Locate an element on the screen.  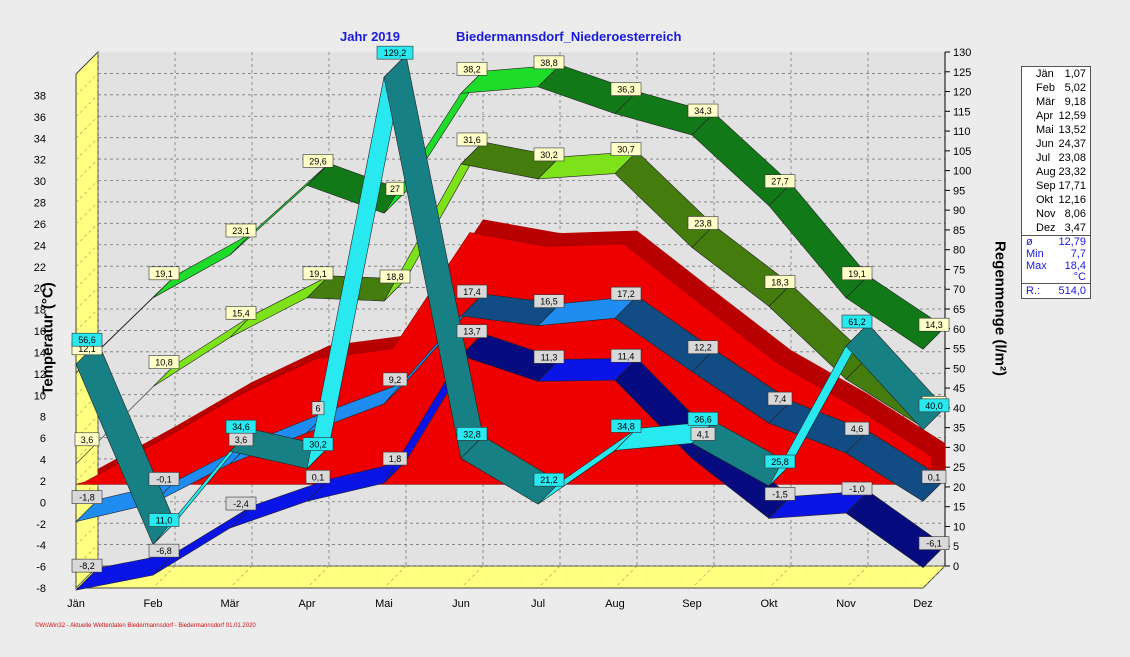
legend-month-row: Okt 12,16 is located at coordinates (1056, 200).